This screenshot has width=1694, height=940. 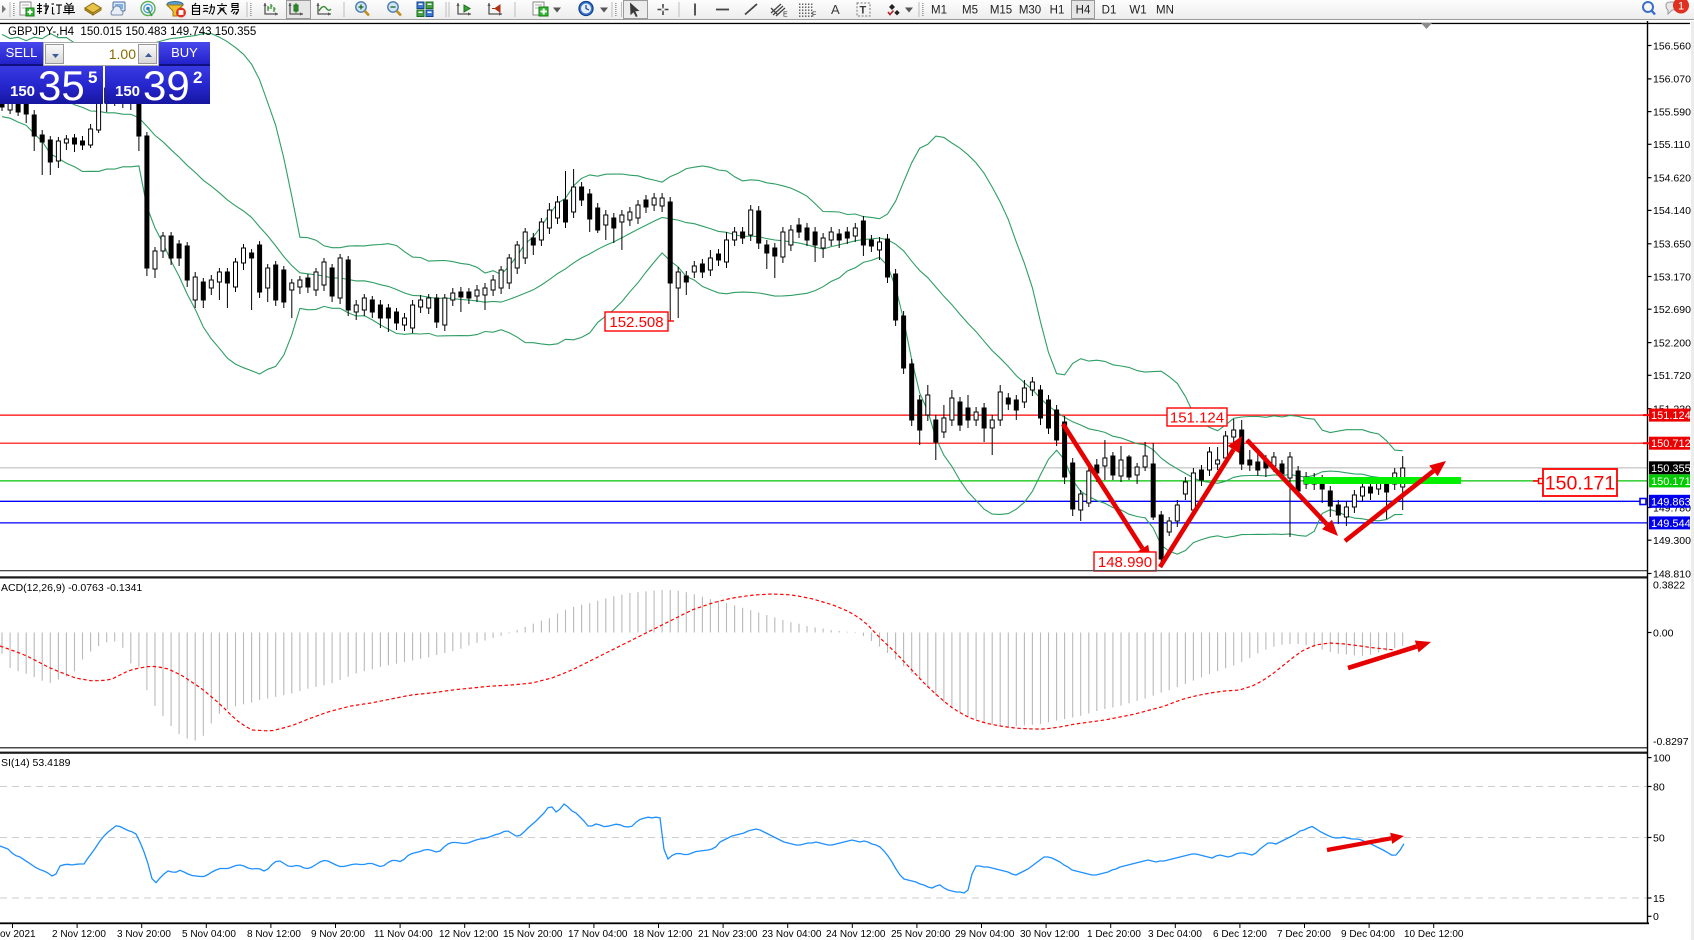 I want to click on svg-text: T, so click(x=863, y=11).